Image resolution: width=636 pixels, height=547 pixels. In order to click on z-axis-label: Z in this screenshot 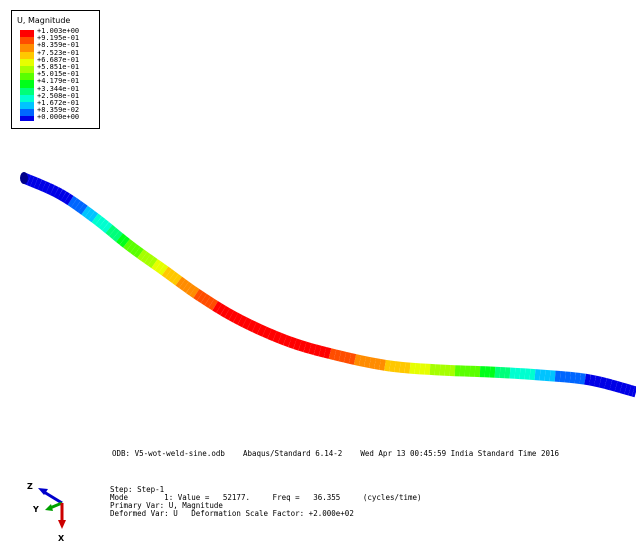, I will do `click(30, 486)`.